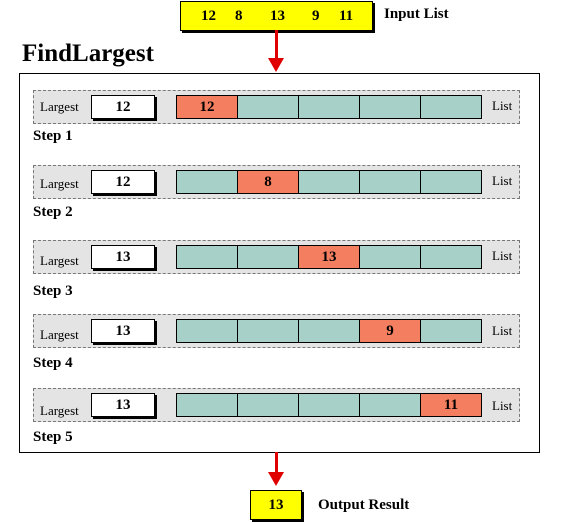 The width and height of the screenshot is (561, 523). Describe the element at coordinates (364, 505) in the screenshot. I see `output-result-label: Output Result` at that location.